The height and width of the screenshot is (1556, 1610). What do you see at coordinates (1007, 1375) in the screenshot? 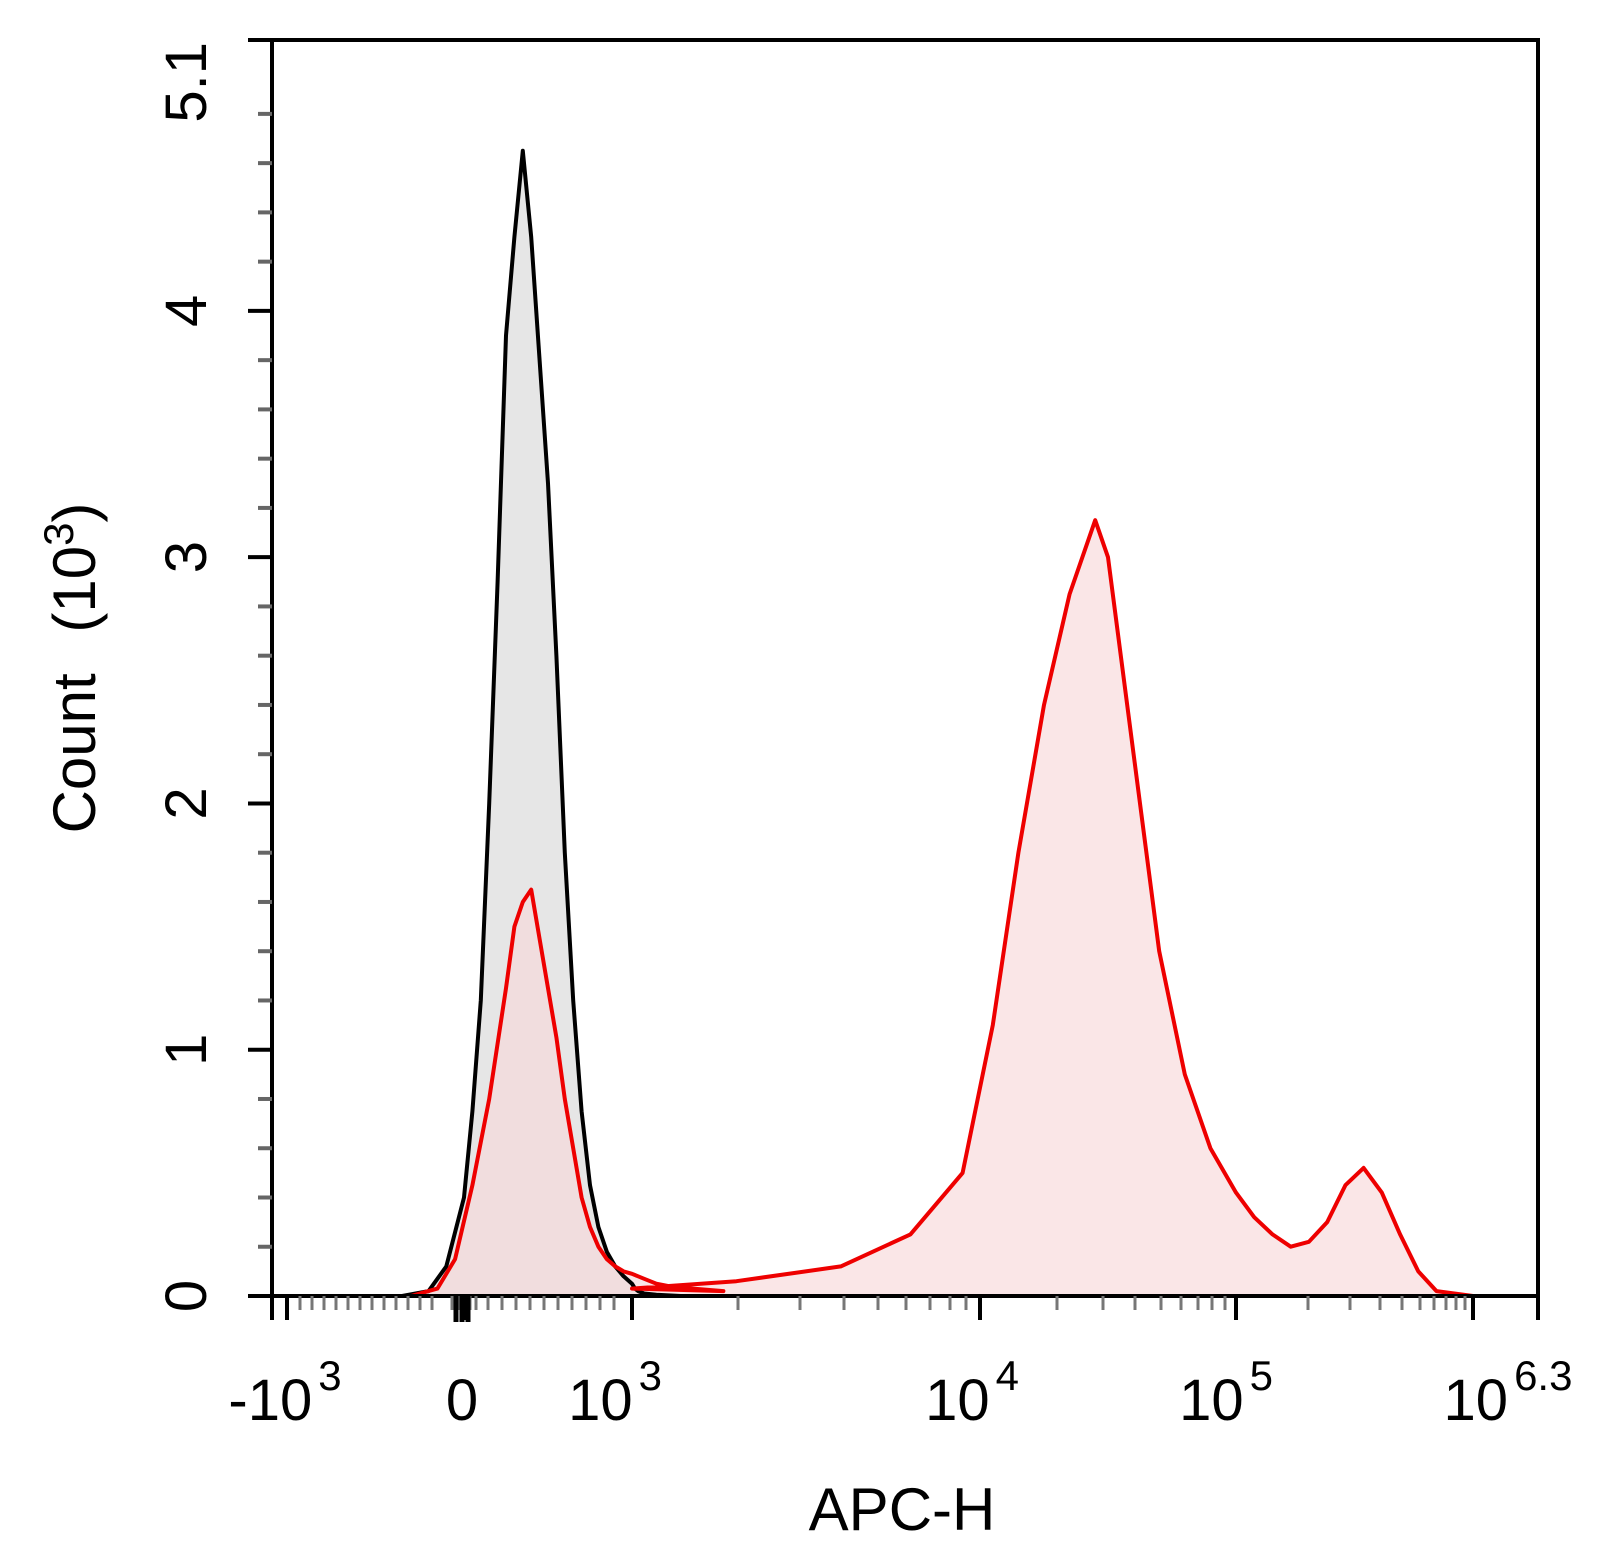
I see `x-tick-label-exponent: 4` at bounding box center [1007, 1375].